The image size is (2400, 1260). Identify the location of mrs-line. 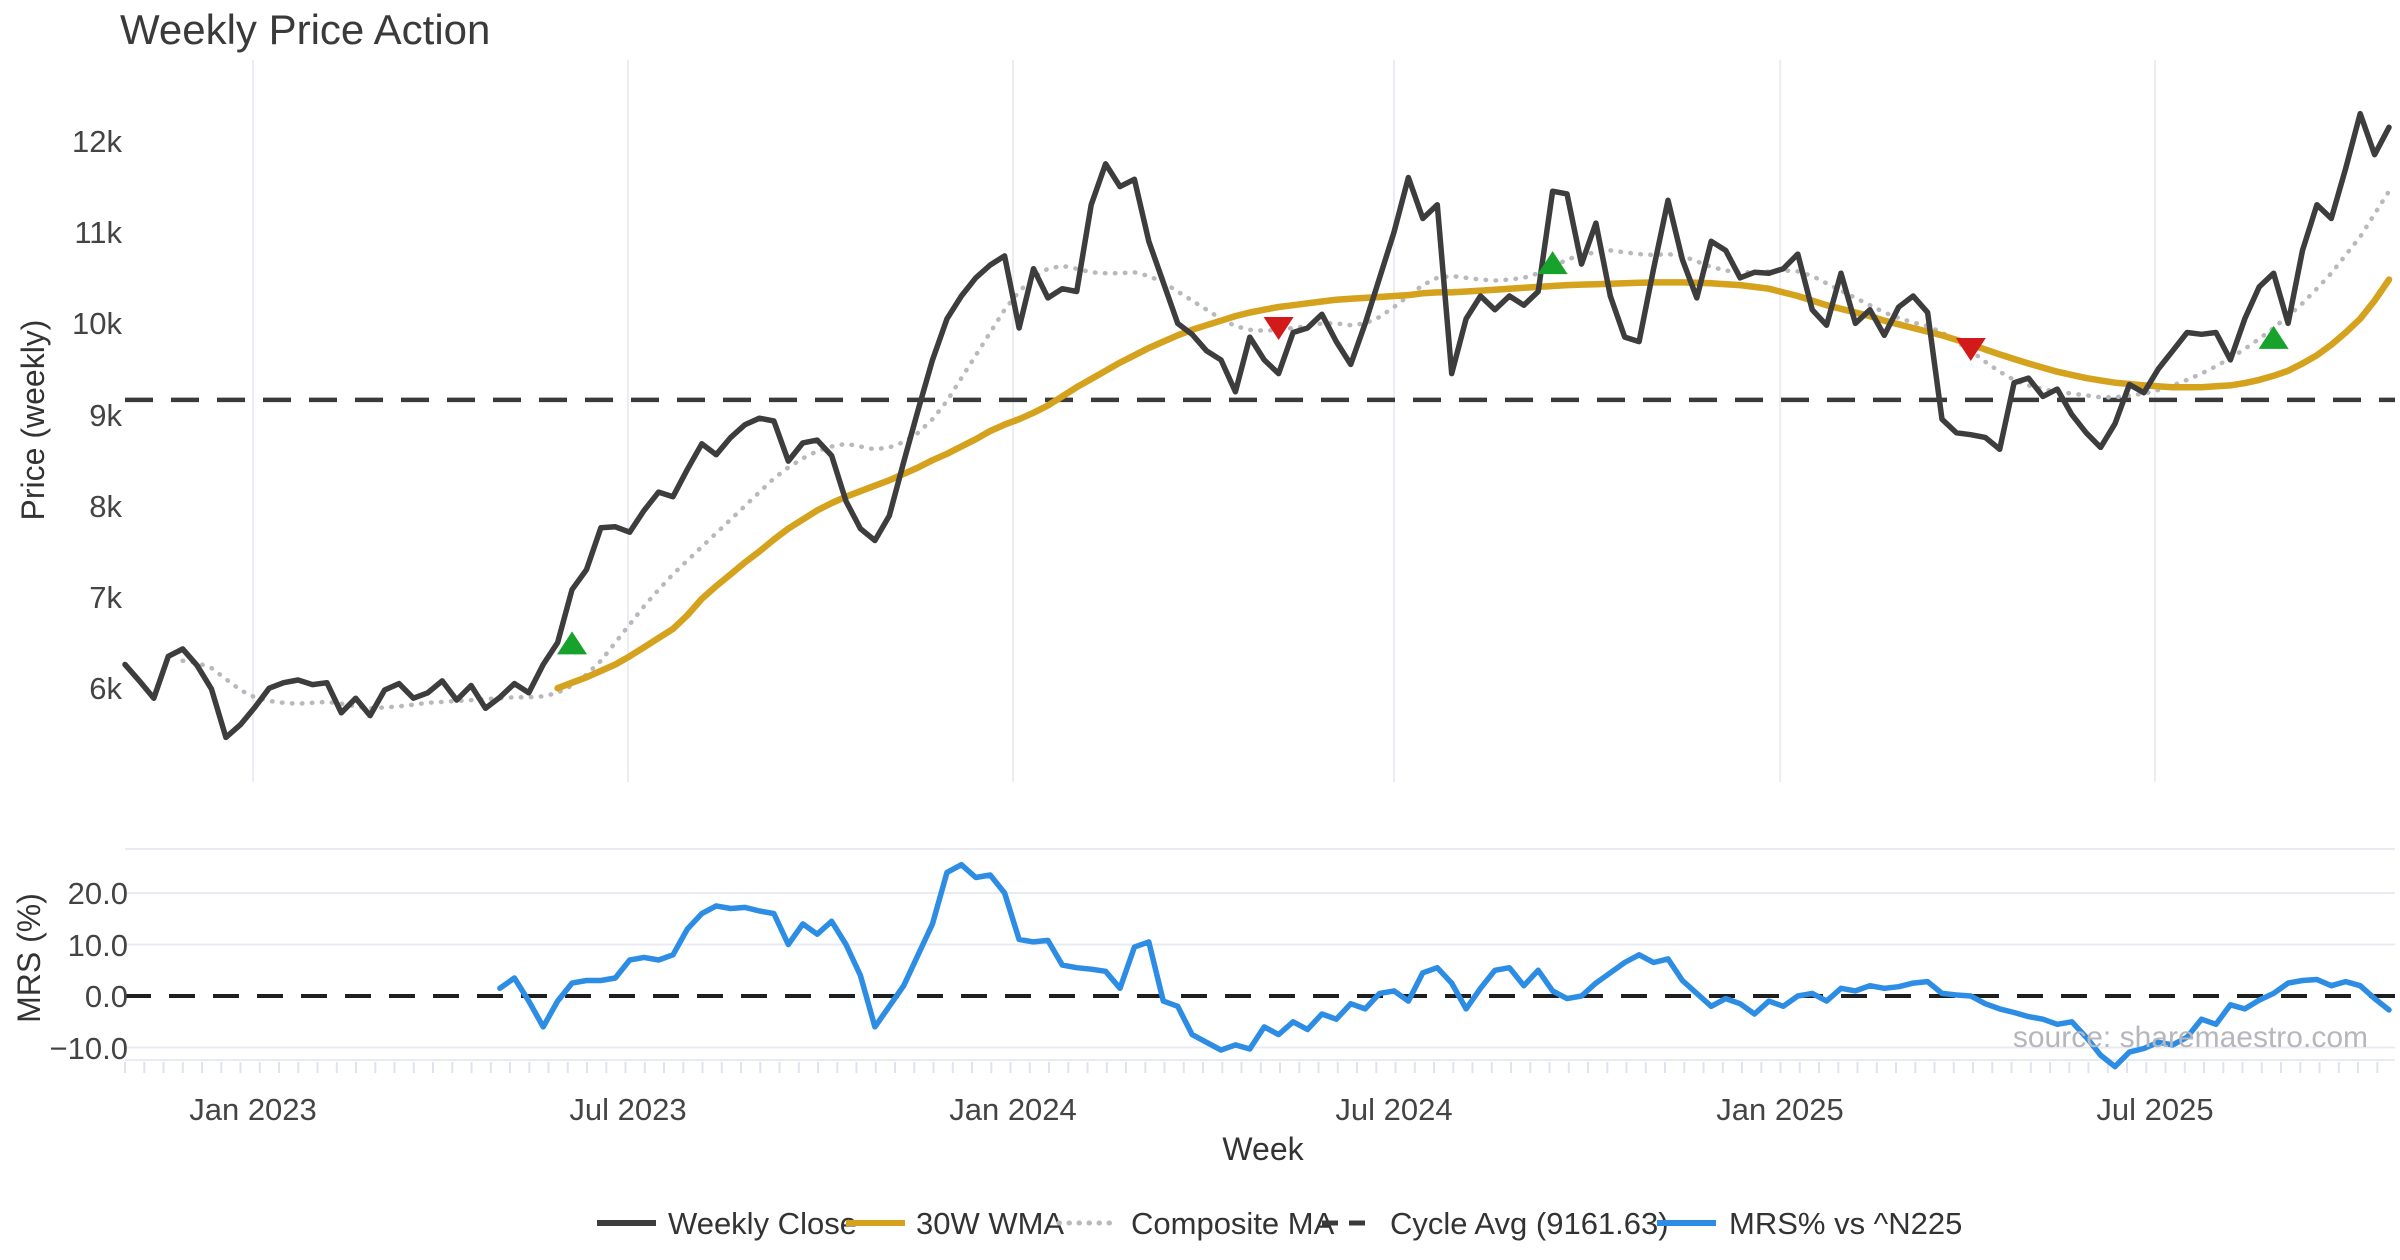
(1444, 965).